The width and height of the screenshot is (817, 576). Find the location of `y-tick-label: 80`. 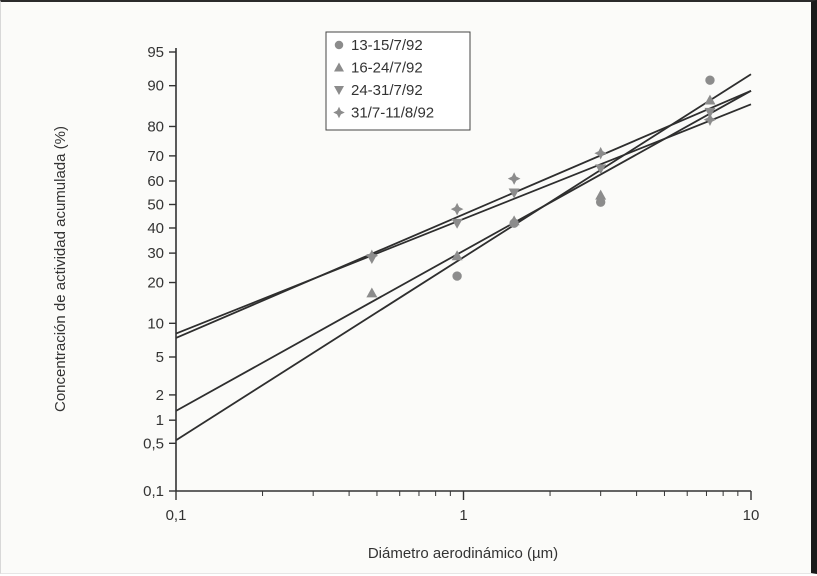

y-tick-label: 80 is located at coordinates (155, 126).